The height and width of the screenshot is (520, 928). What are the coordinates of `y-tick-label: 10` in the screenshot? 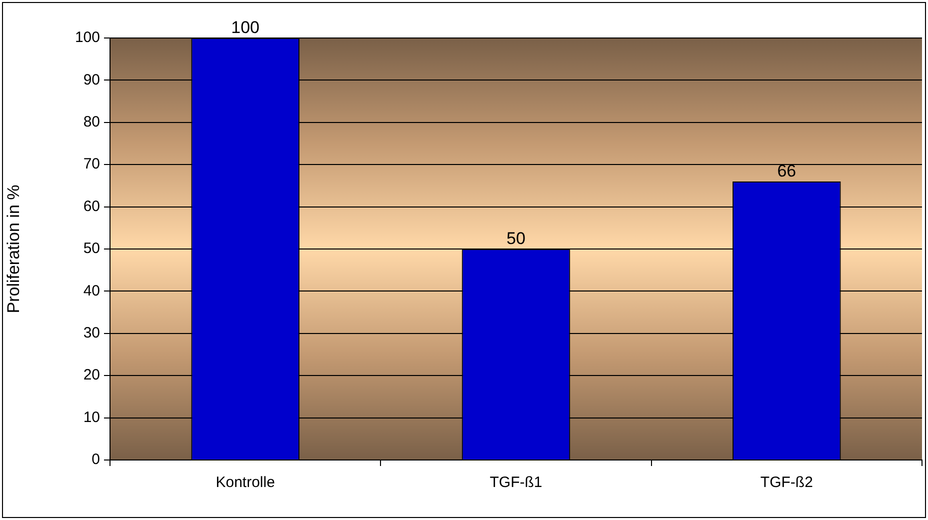 It's located at (91, 417).